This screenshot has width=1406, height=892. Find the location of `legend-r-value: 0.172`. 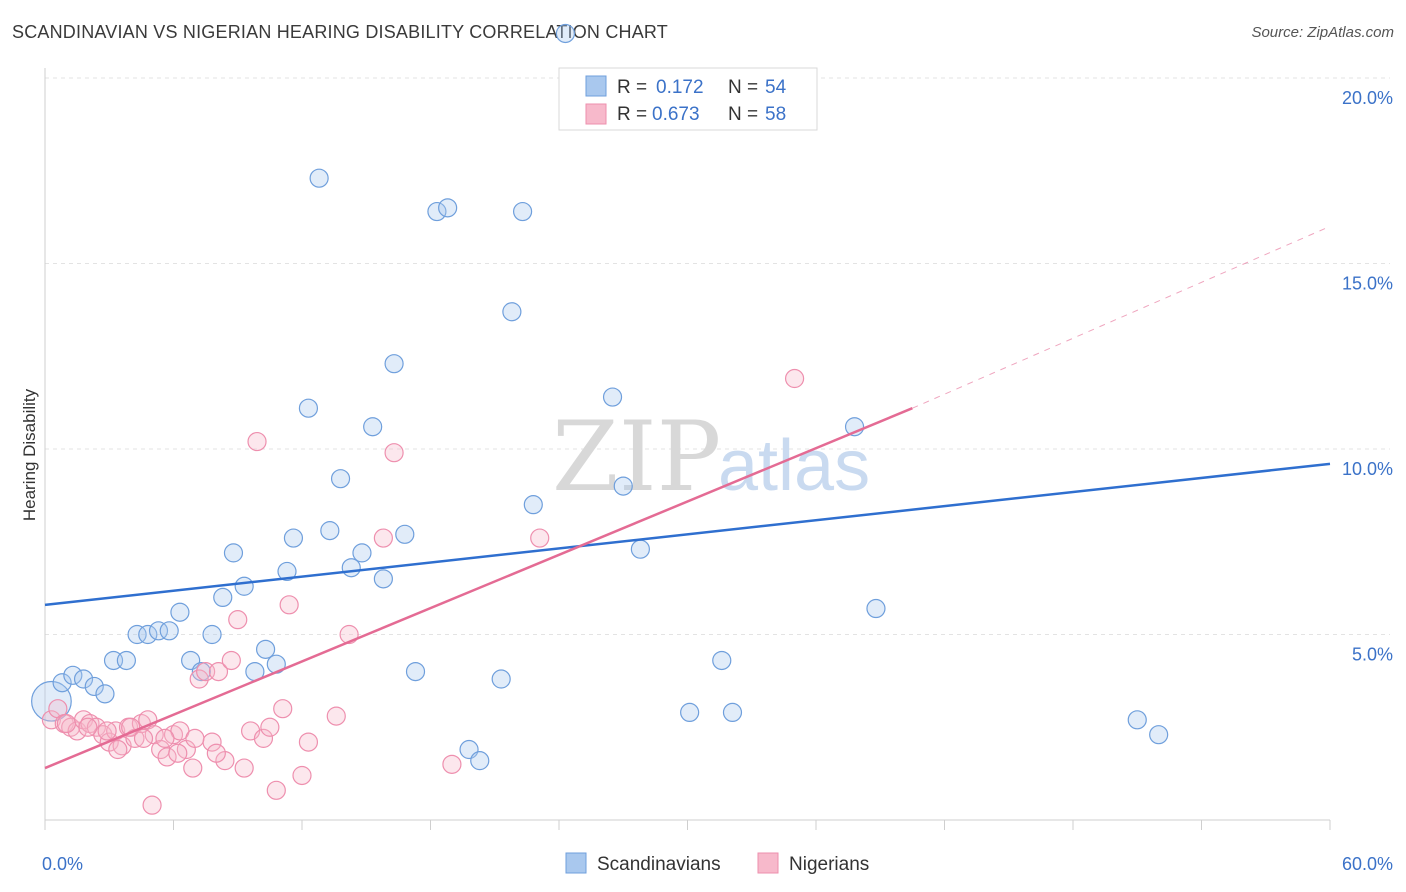

legend-r-value: 0.172 is located at coordinates (680, 87).